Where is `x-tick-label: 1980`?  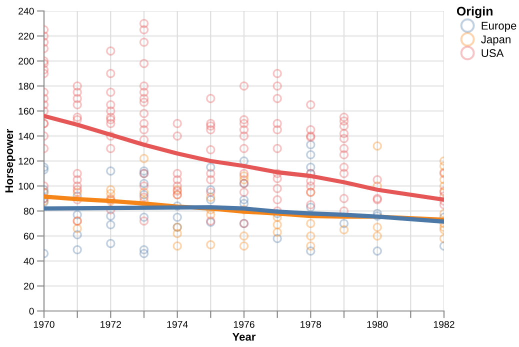 x-tick-label: 1980 is located at coordinates (377, 324).